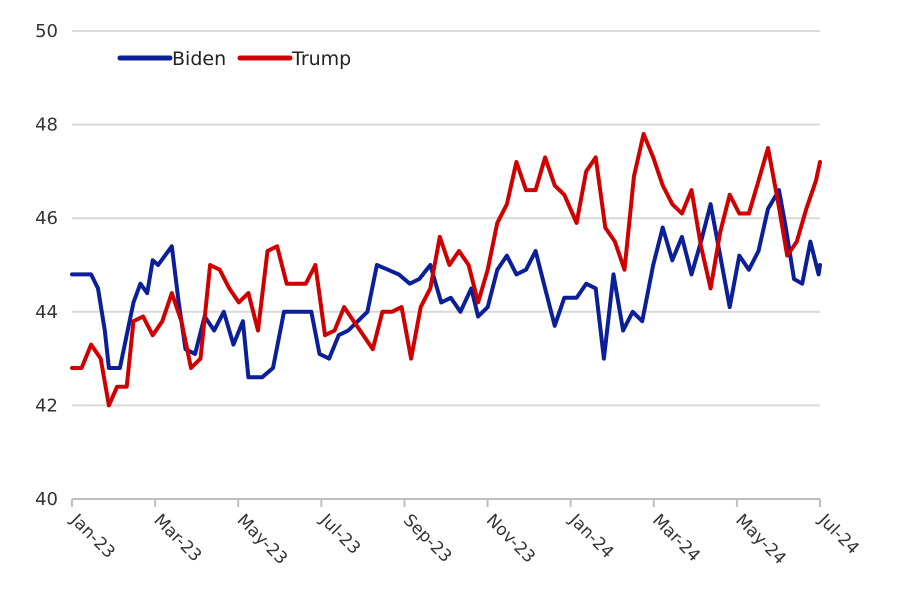 This screenshot has height=600, width=900. Describe the element at coordinates (234, 59) in the screenshot. I see `legend: Biden Trump` at that location.